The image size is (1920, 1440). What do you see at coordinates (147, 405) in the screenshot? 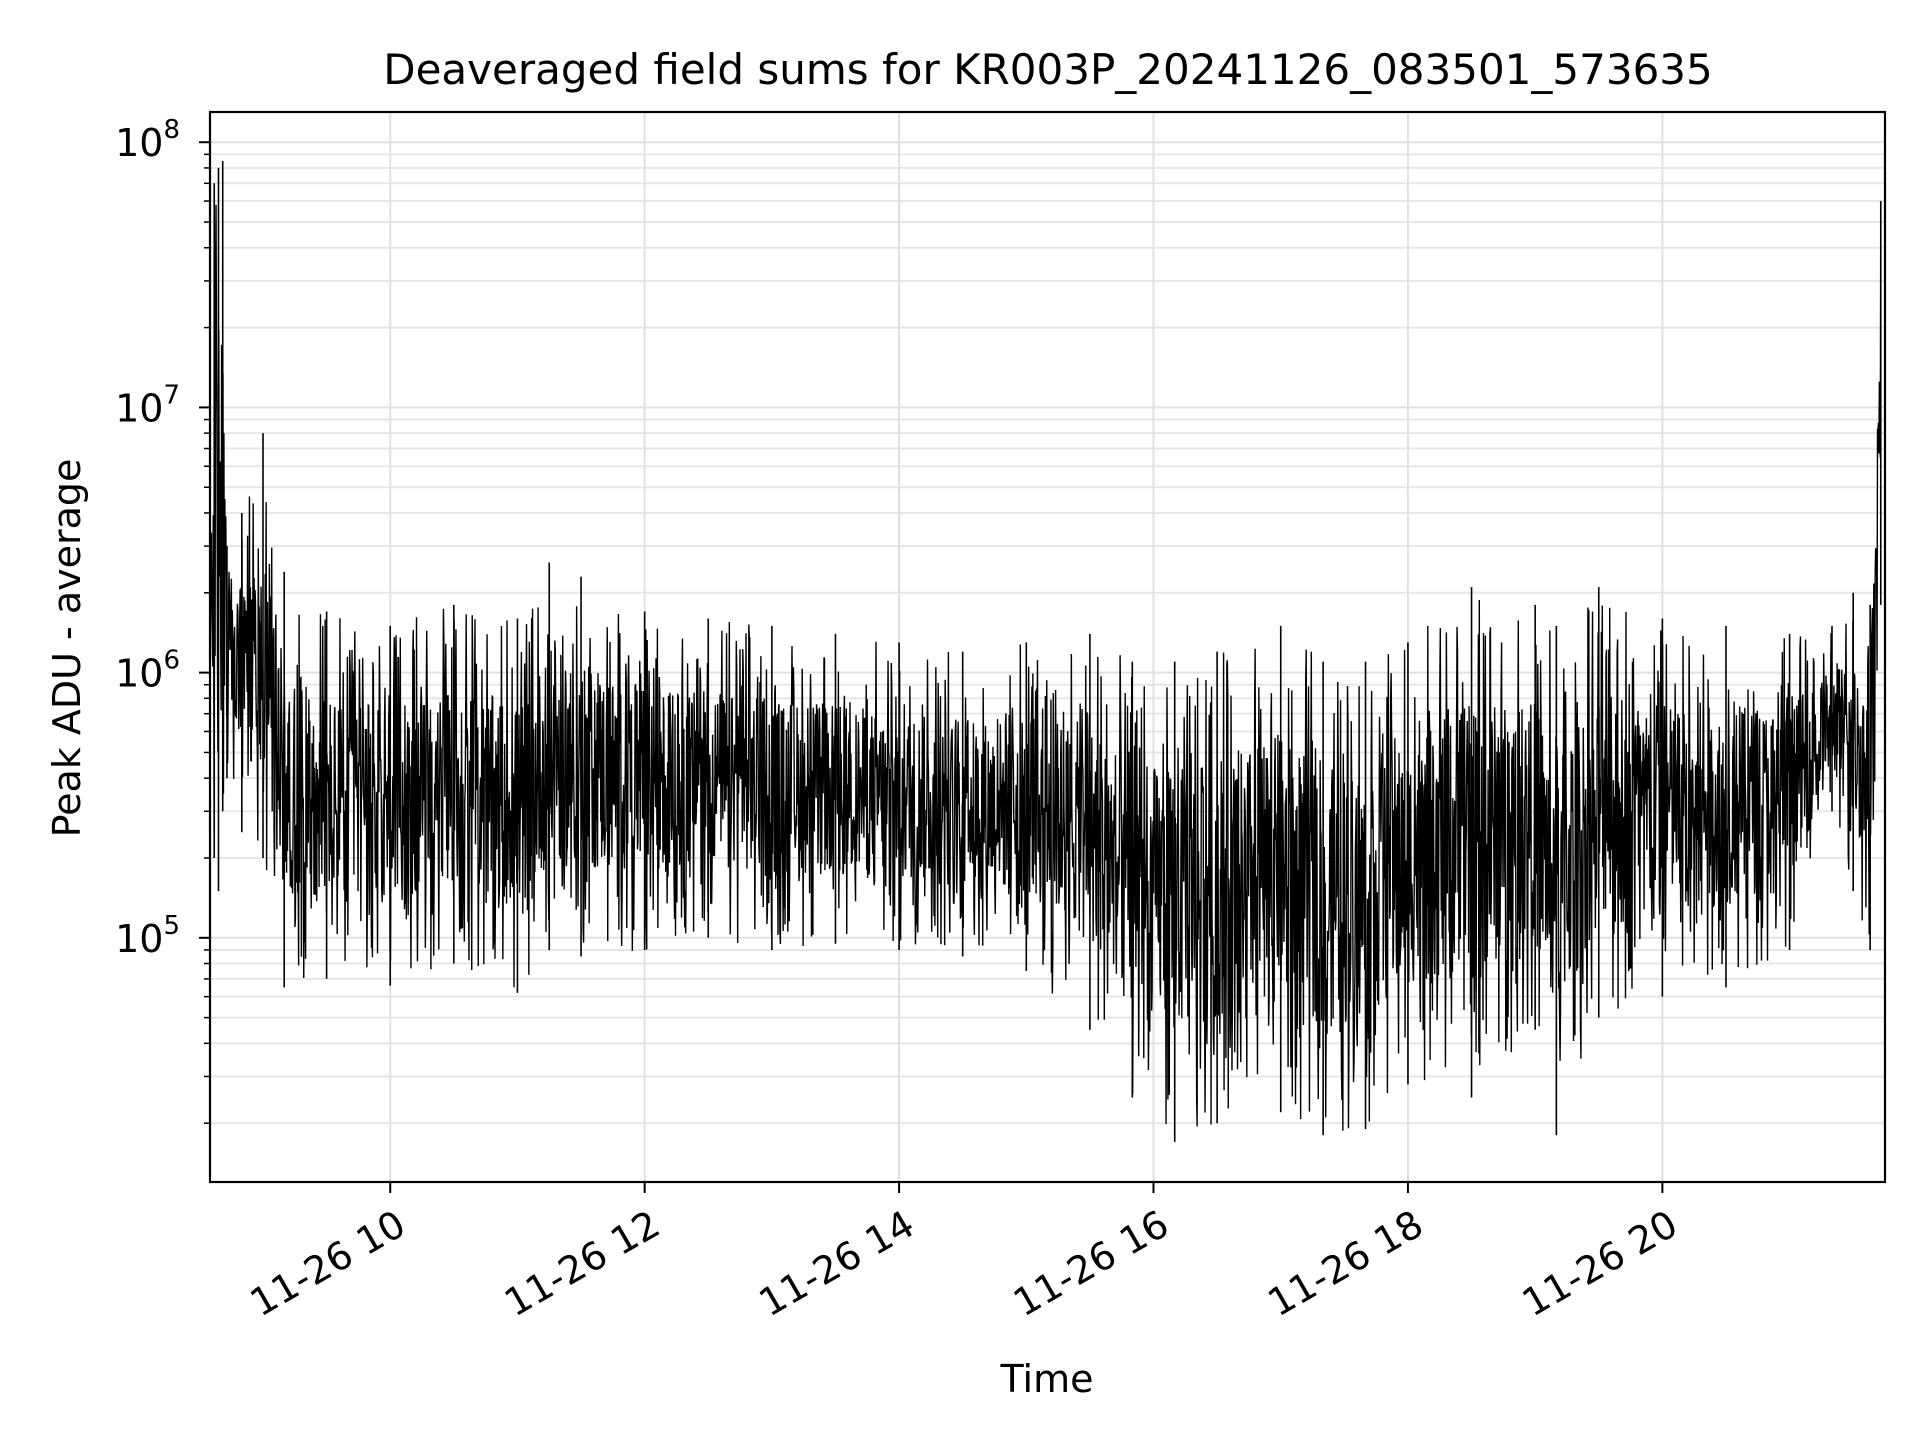
I see `y-tick-label: 10⁷` at bounding box center [147, 405].